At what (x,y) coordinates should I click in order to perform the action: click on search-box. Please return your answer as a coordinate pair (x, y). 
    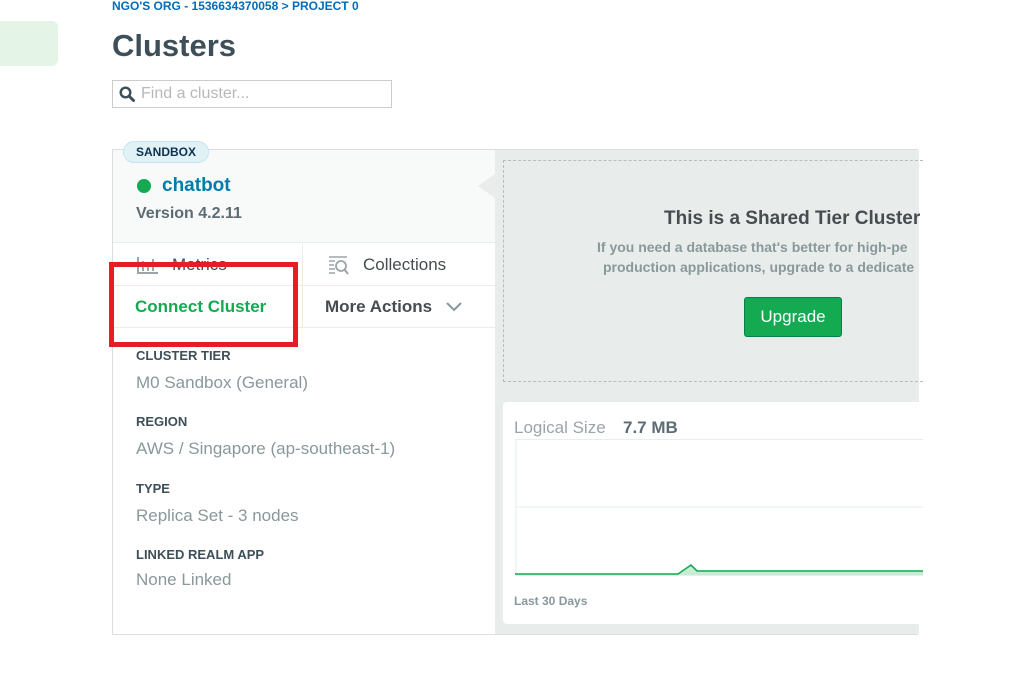
    Looking at the image, I should click on (252, 94).